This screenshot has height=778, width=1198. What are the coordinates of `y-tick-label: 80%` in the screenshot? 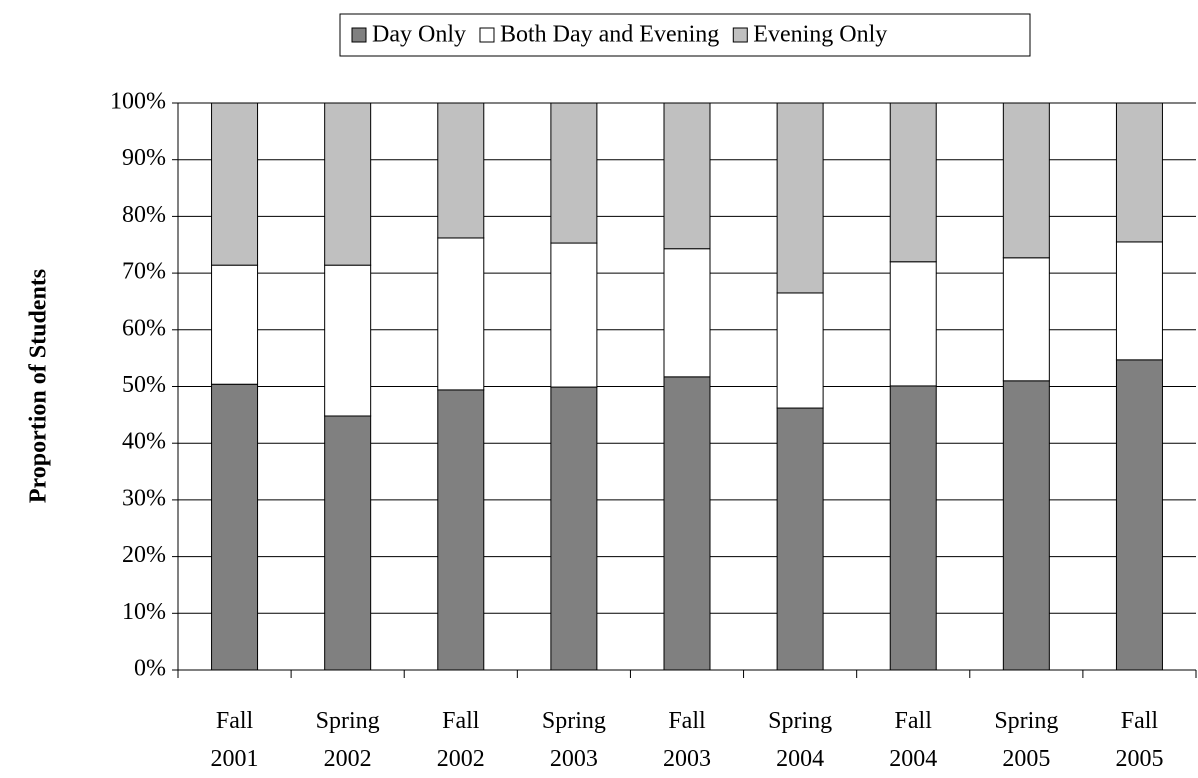 It's located at (144, 215).